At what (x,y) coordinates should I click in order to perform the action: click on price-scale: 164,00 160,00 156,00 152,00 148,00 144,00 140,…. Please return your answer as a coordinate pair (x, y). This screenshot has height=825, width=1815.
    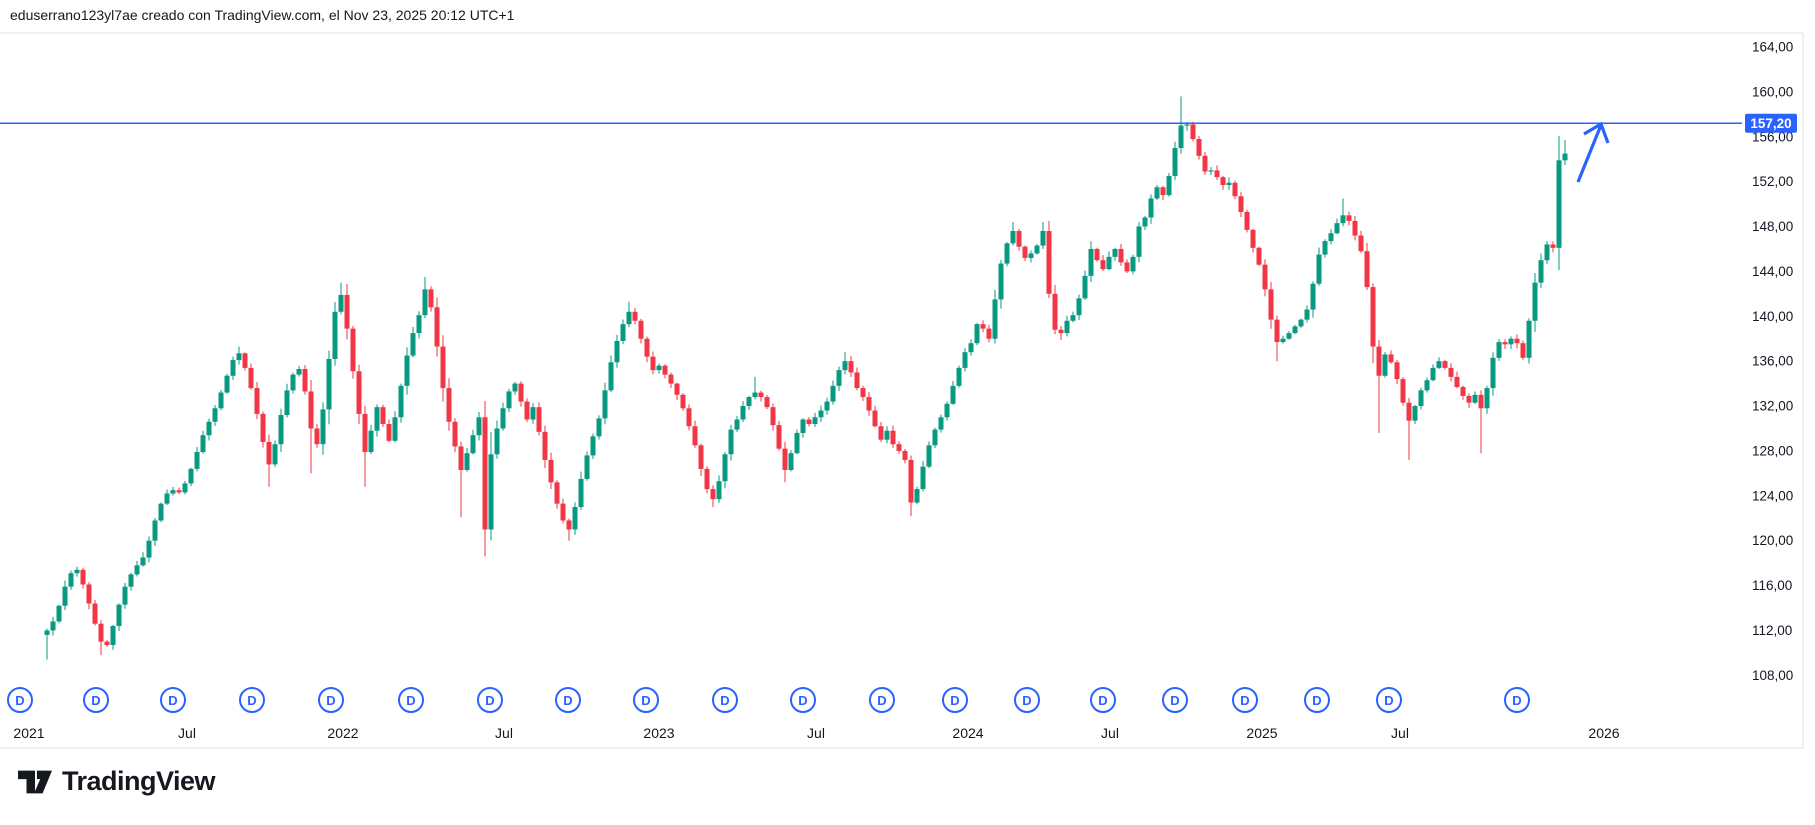
    Looking at the image, I should click on (1772, 361).